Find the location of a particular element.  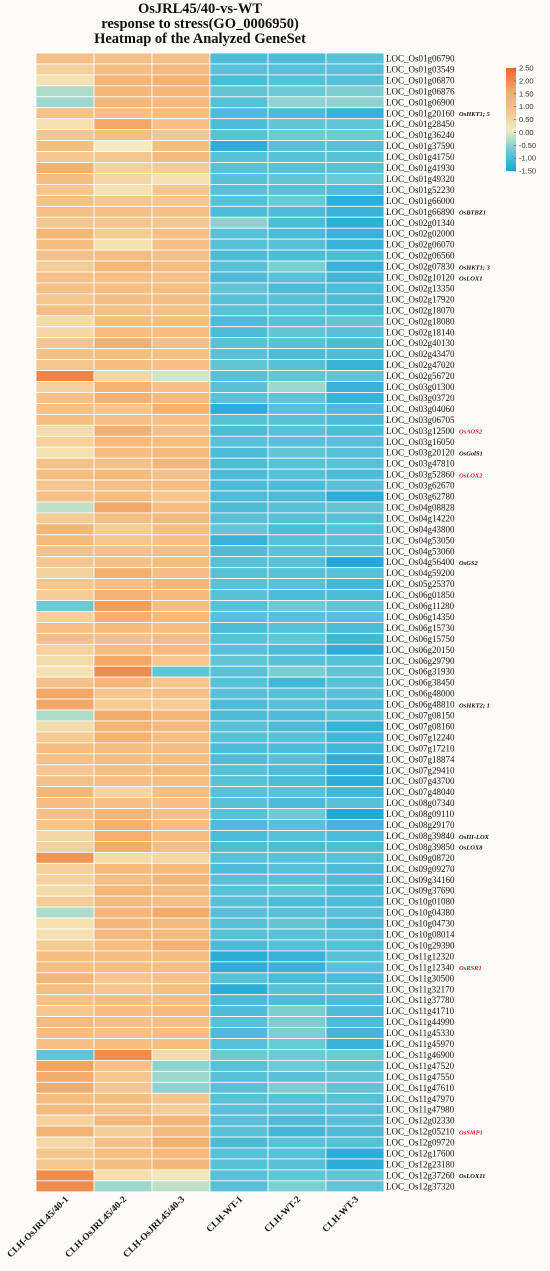

row-label: LOC_Os06g15730 is located at coordinates (420, 628).